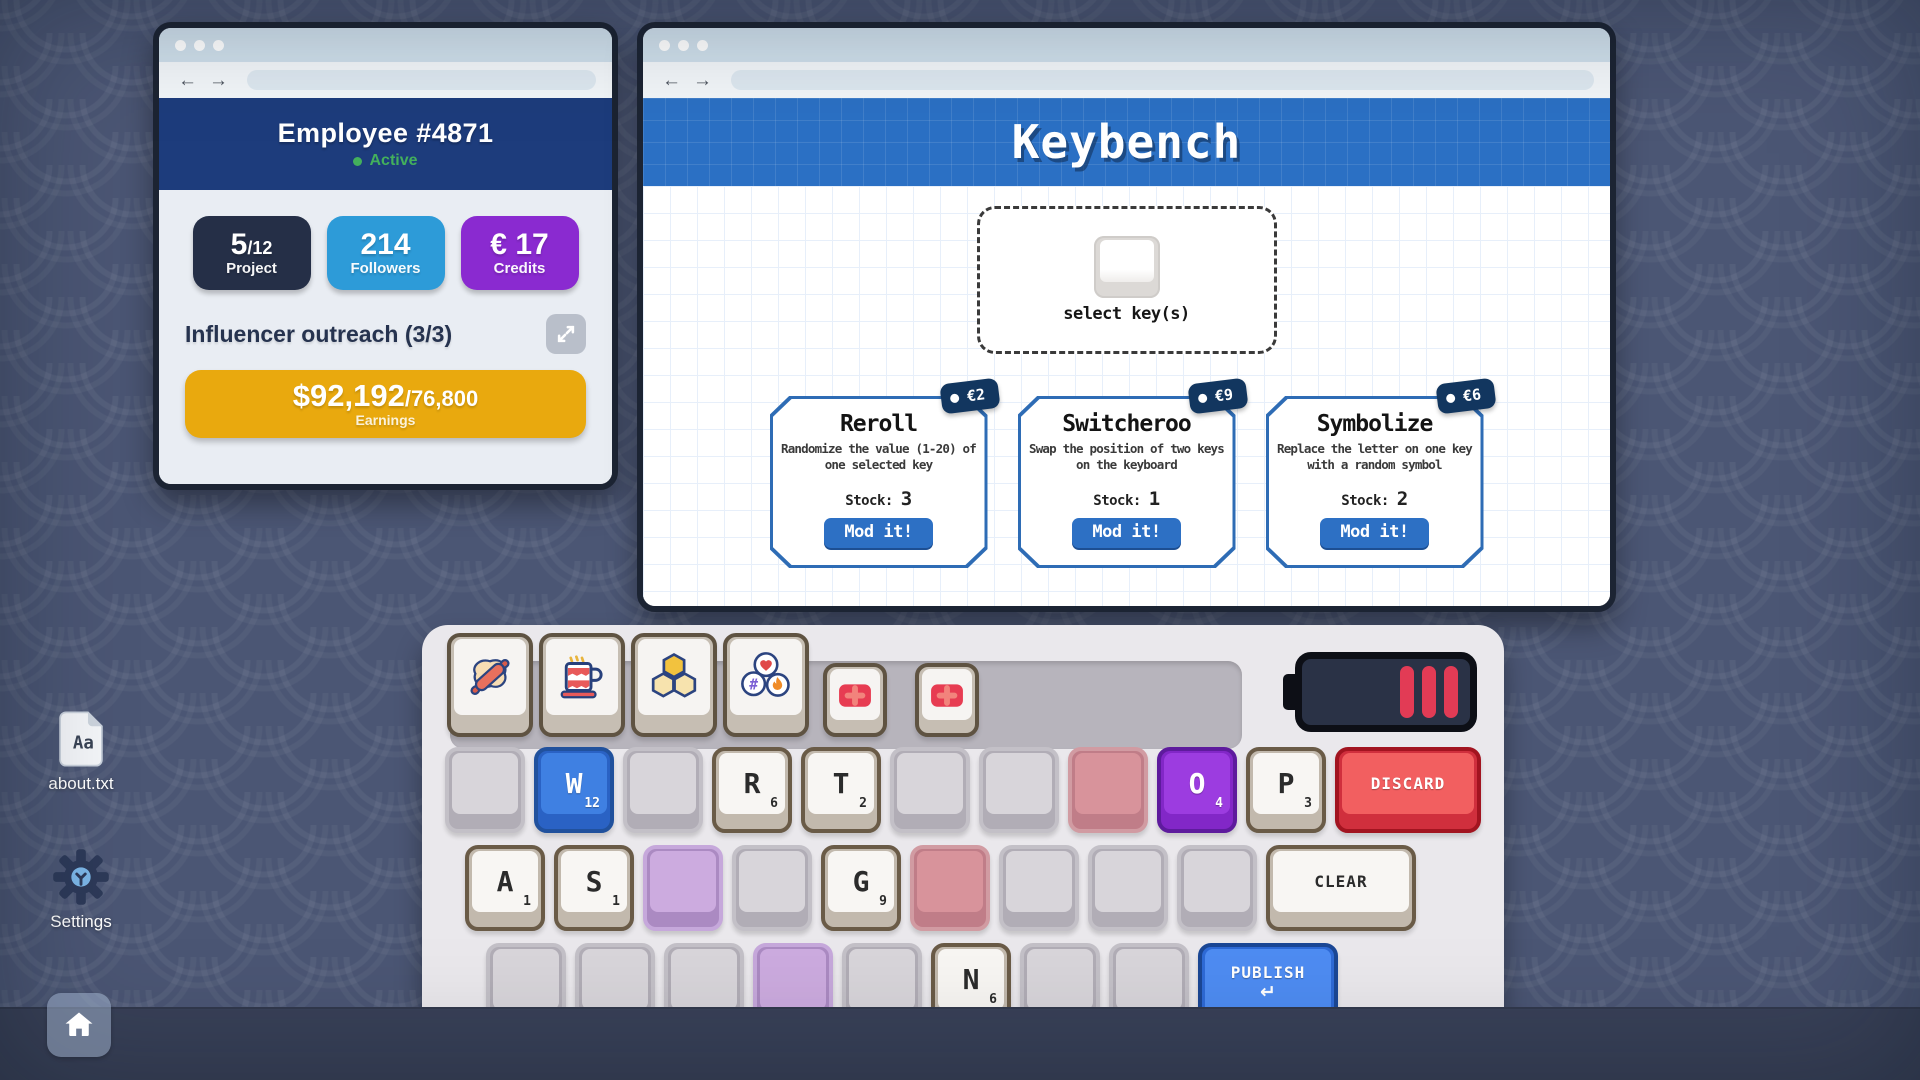 The image size is (1920, 1080). What do you see at coordinates (81, 783) in the screenshot?
I see `desktop-icon-label: about.txt` at bounding box center [81, 783].